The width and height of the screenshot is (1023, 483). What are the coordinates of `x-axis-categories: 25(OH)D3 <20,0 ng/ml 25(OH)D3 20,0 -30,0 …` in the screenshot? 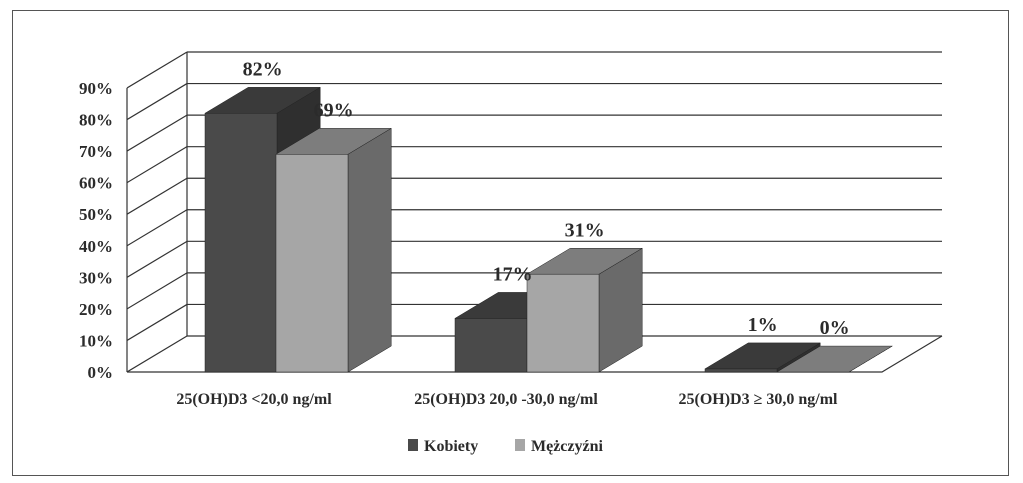 It's located at (507, 399).